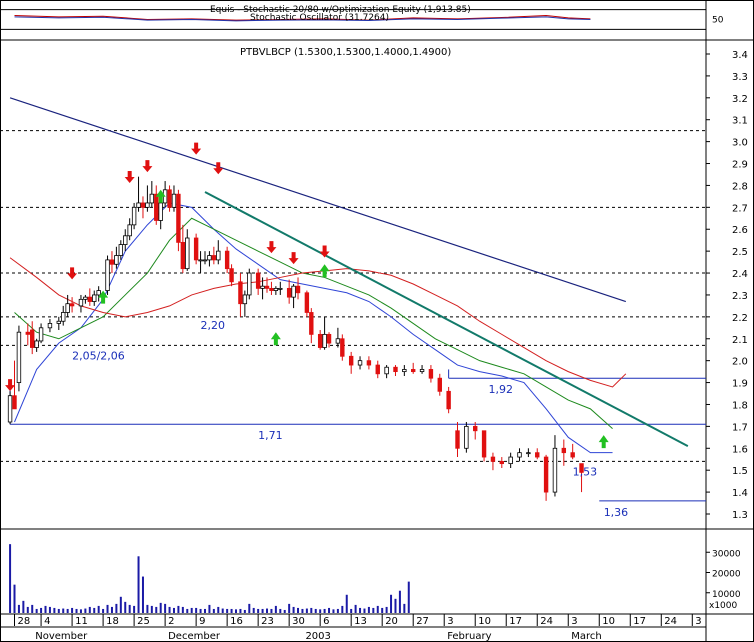  I want to click on x-tick-label-20: 17, so click(639, 621).